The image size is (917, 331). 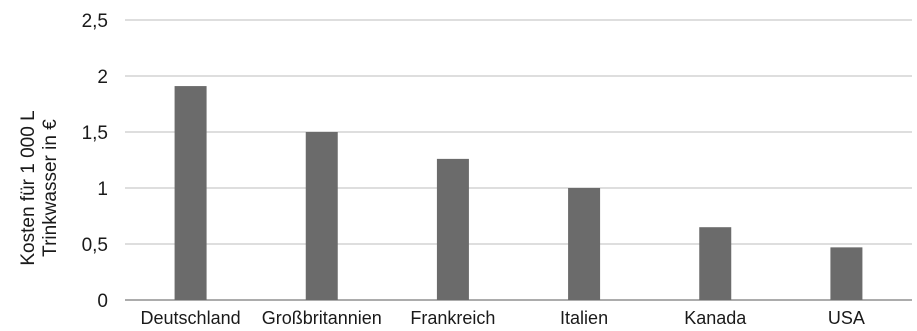 I want to click on y-axis-title-line-1: Kosten für 1 000 L, so click(x=28, y=187).